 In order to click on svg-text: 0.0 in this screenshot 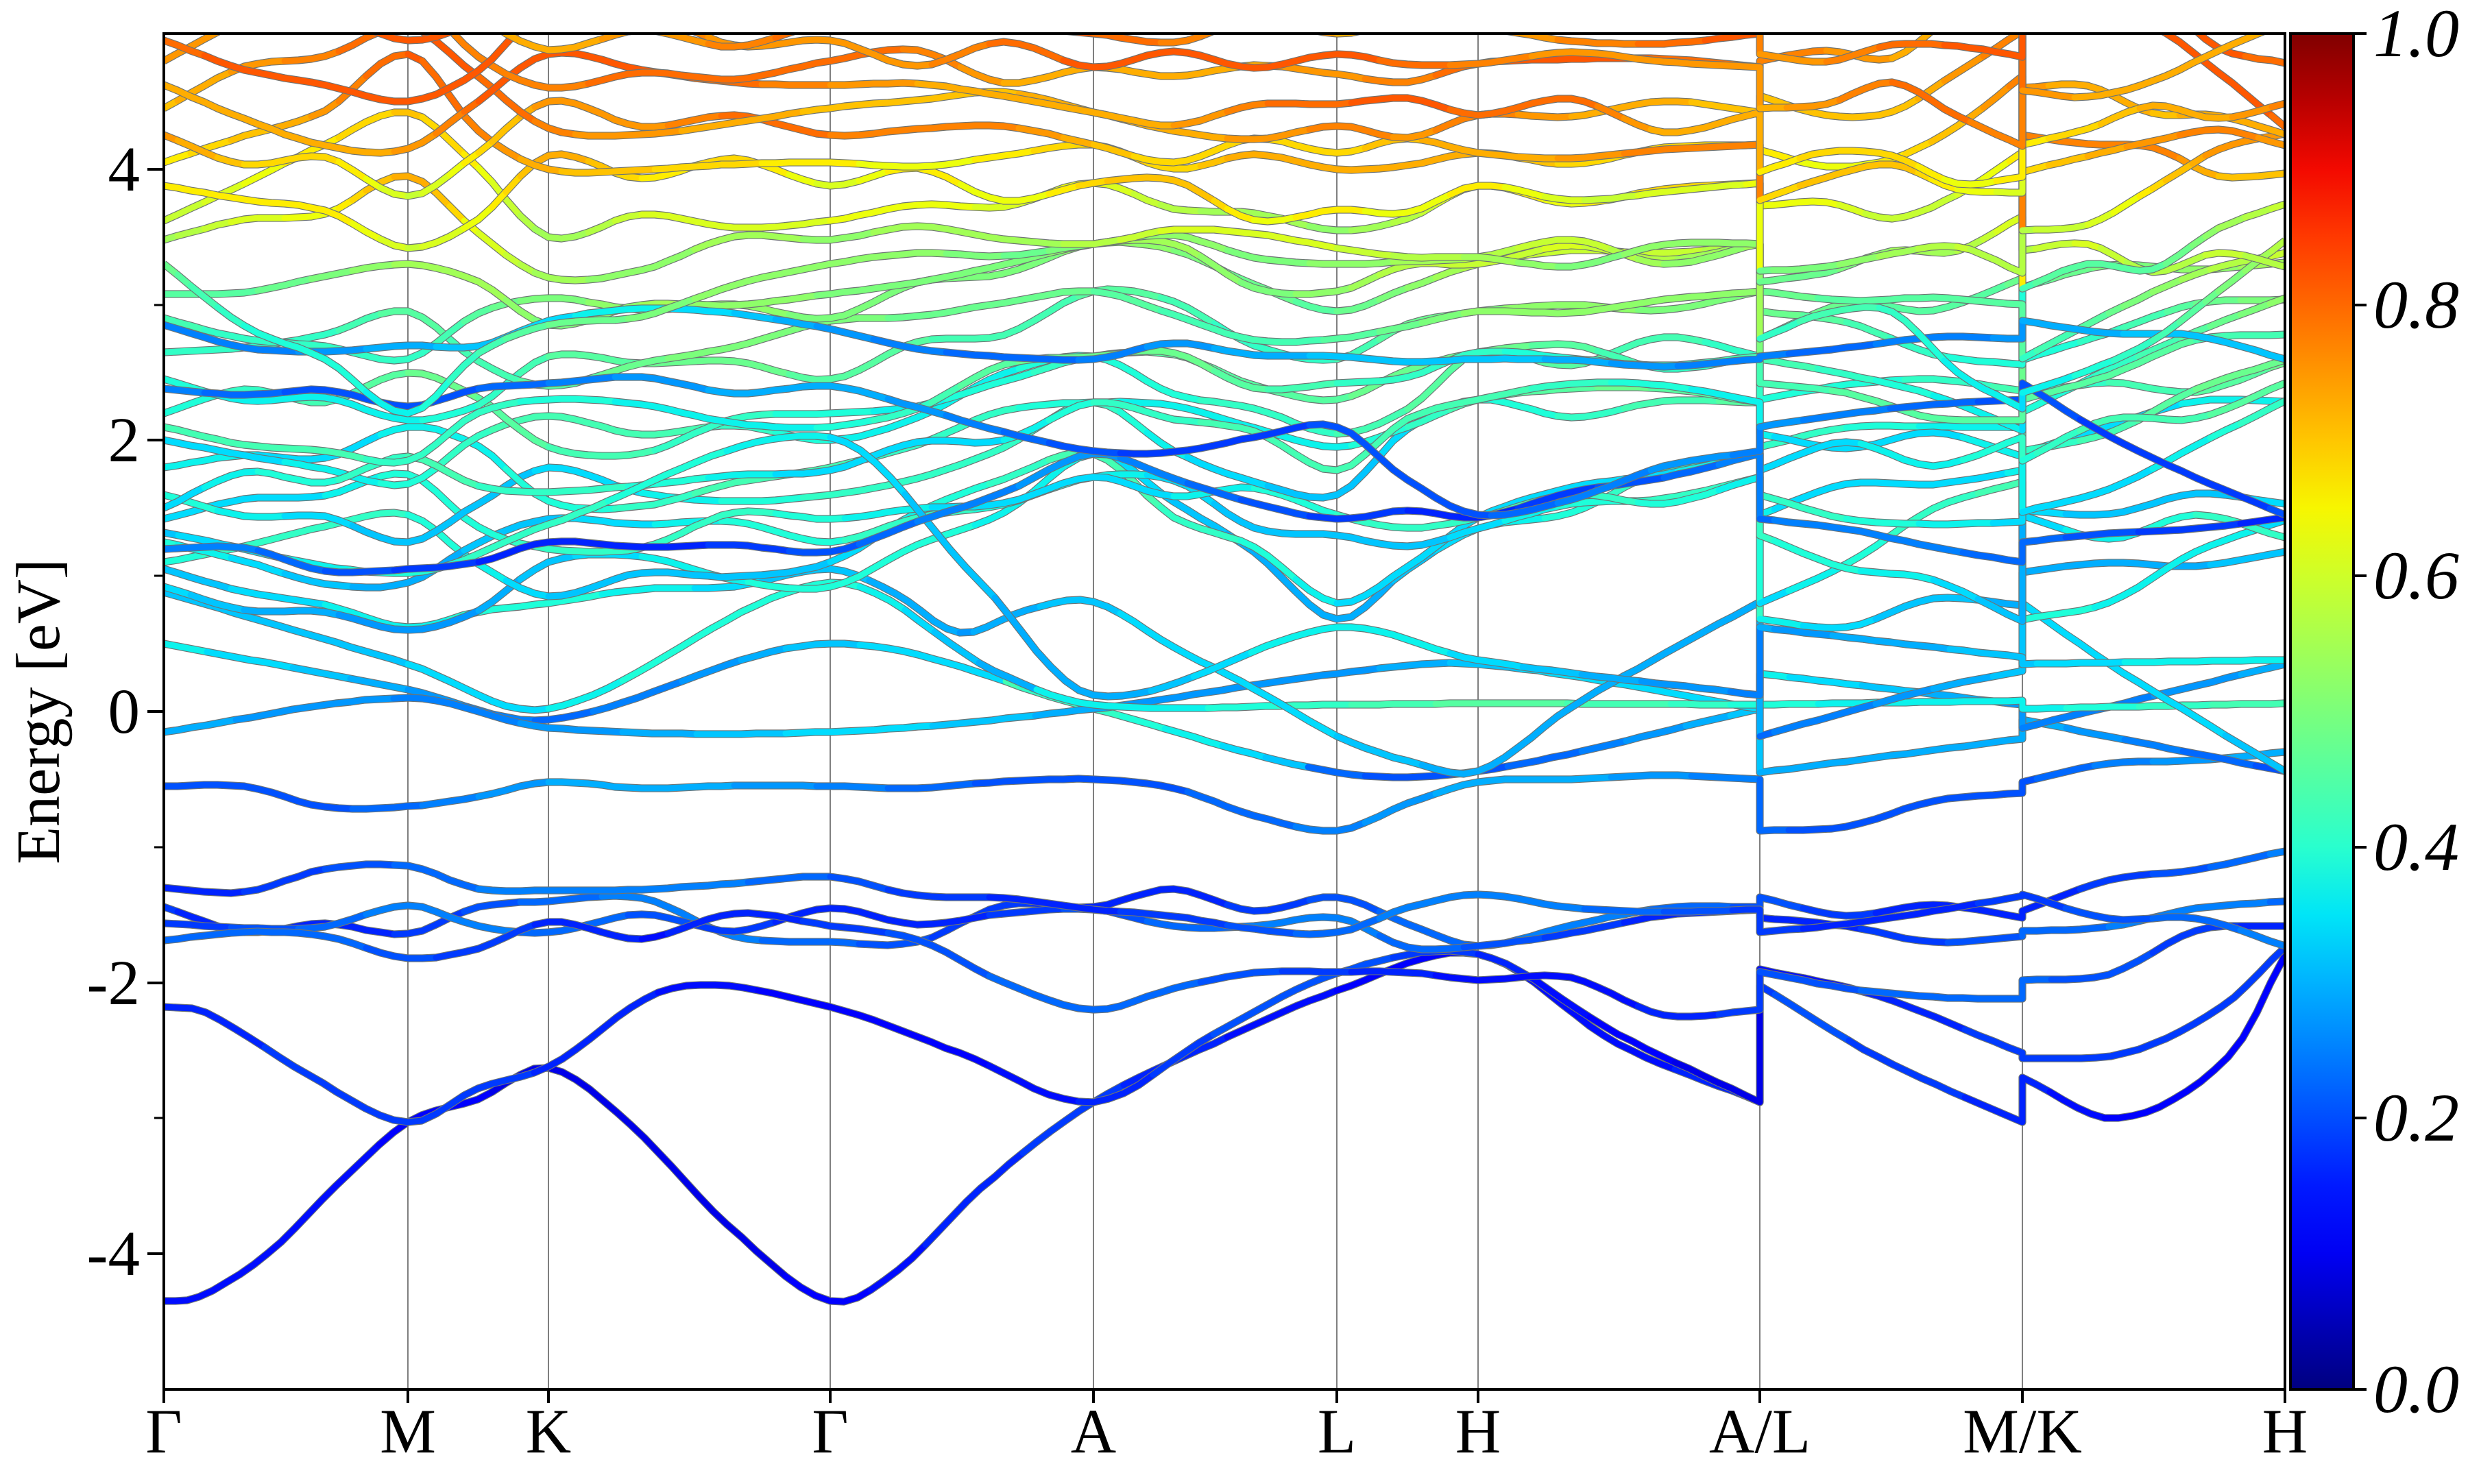, I will do `click(2416, 1389)`.